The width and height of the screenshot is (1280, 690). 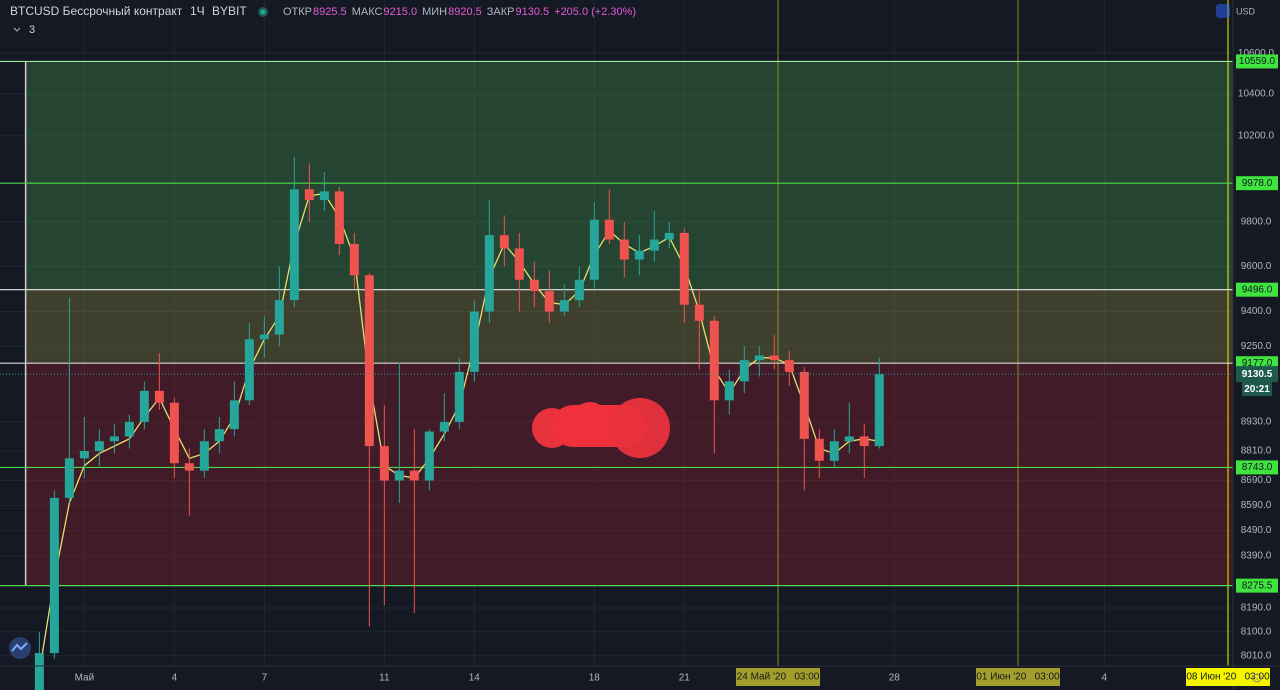 I want to click on y-tick-label: 8010.0, so click(x=1256, y=655).